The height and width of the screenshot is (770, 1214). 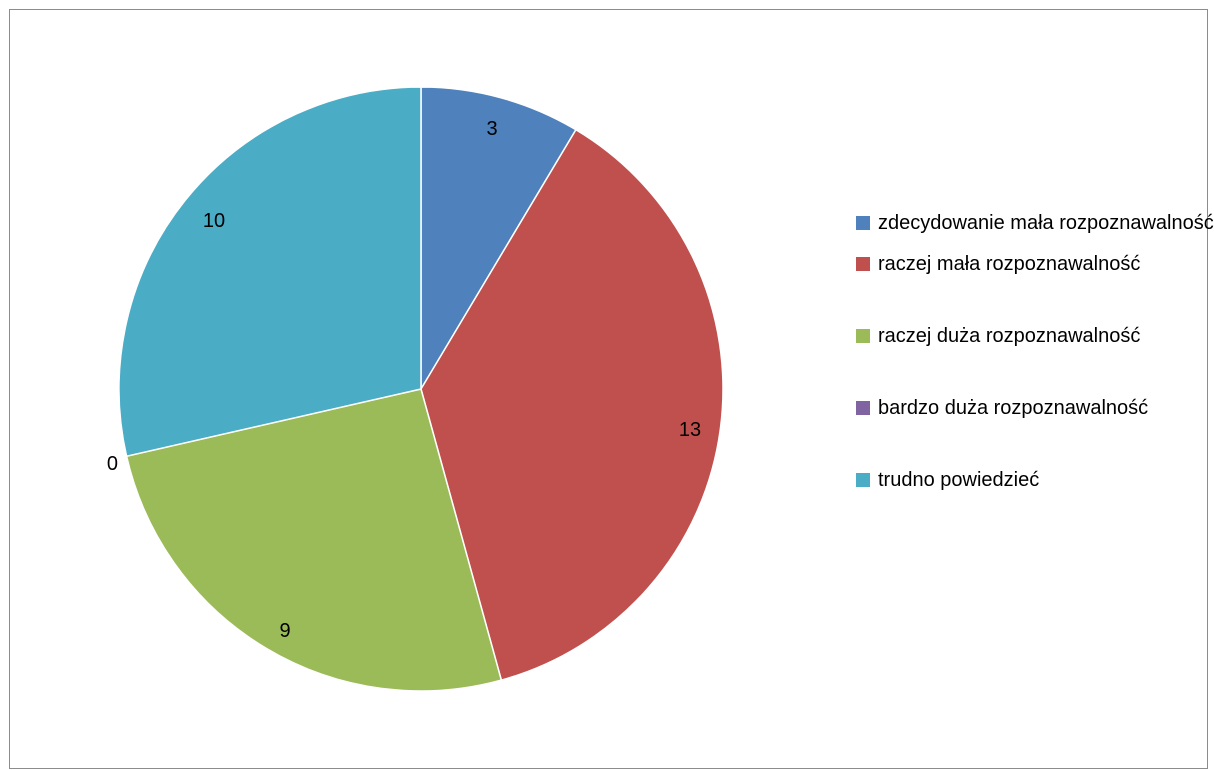 I want to click on data-label-4: 10, so click(x=214, y=221).